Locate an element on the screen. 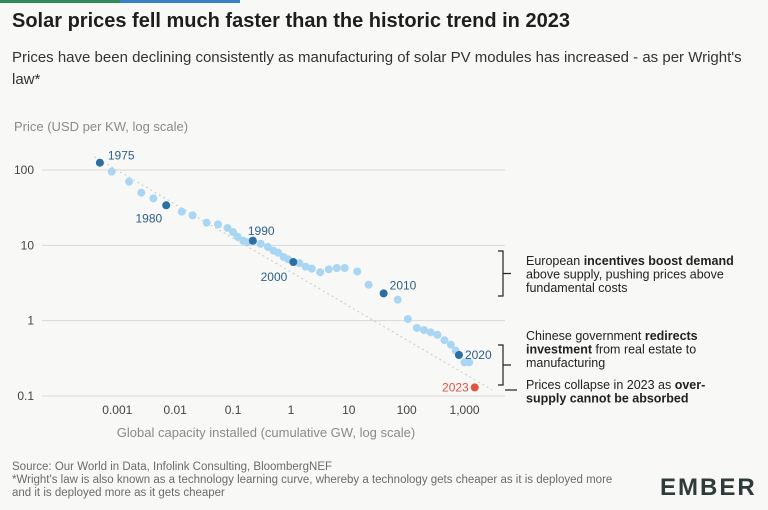  highlight-point-1990 is located at coordinates (252, 240).